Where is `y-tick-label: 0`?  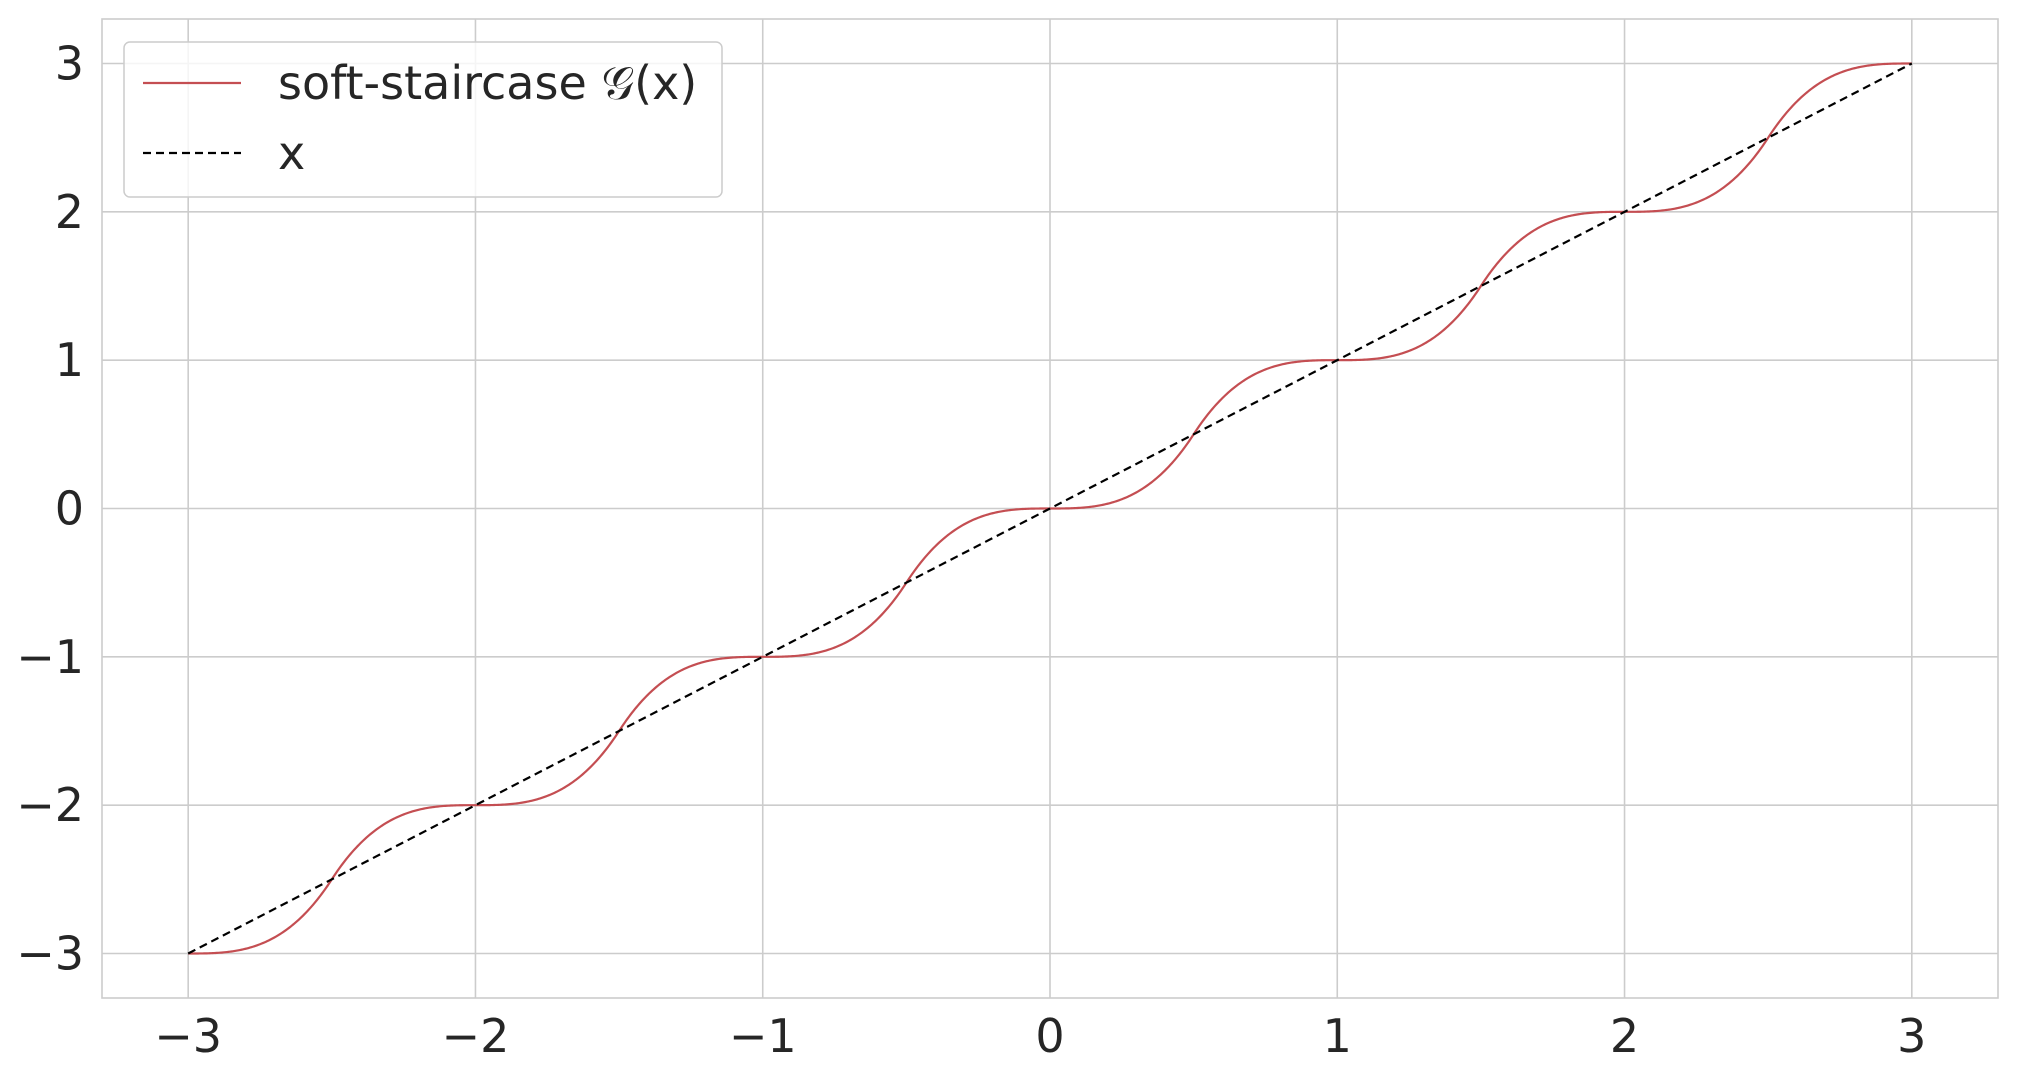 y-tick-label: 0 is located at coordinates (69, 509).